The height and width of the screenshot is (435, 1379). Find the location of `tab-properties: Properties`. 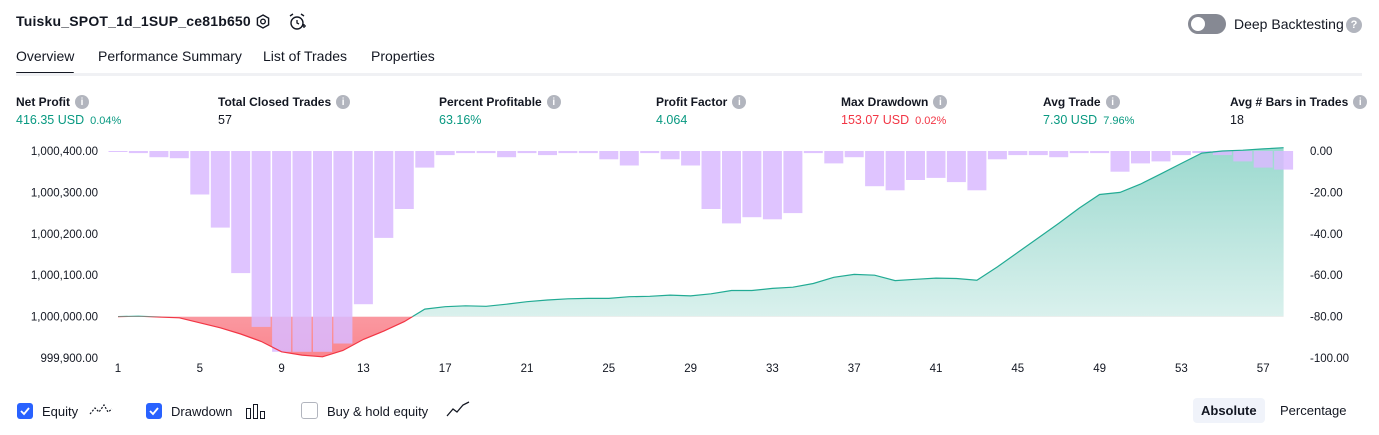

tab-properties: Properties is located at coordinates (403, 56).